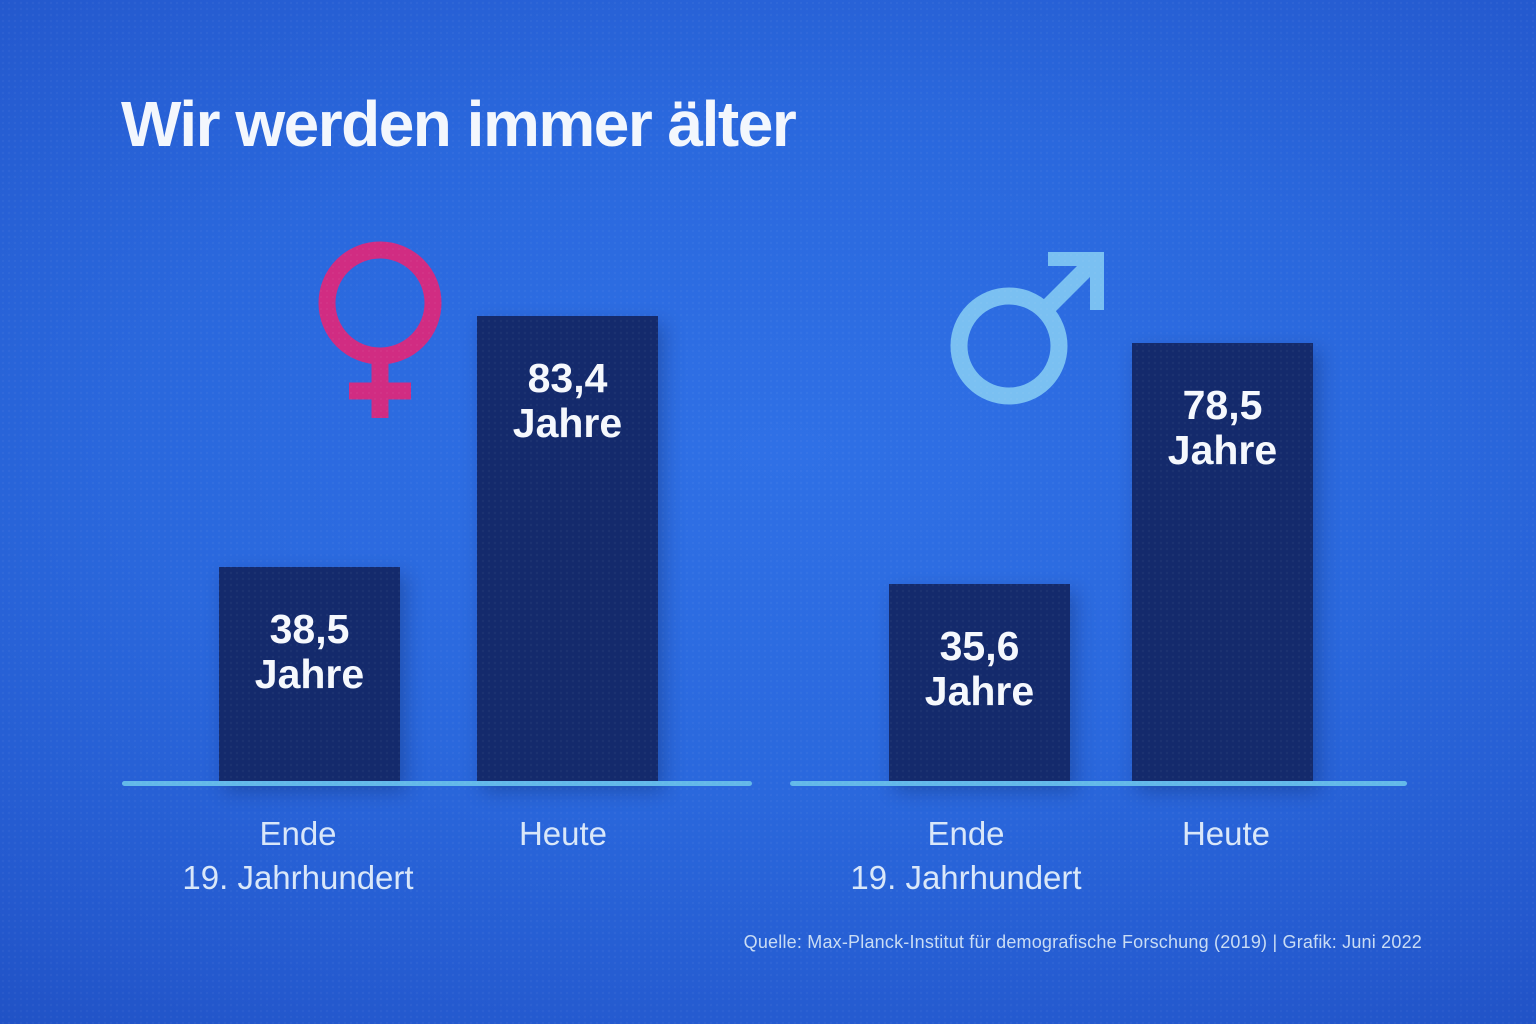 This screenshot has width=1536, height=1024. What do you see at coordinates (309, 629) in the screenshot?
I see `value-number: 38,5` at bounding box center [309, 629].